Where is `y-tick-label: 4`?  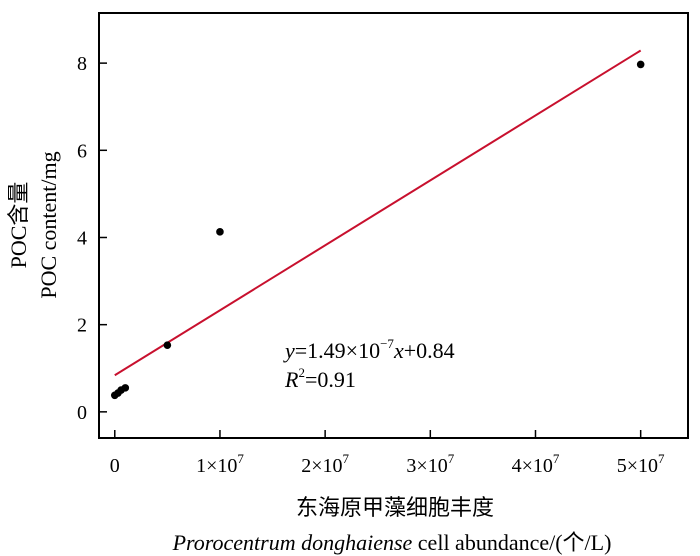 y-tick-label: 4 is located at coordinates (82, 238).